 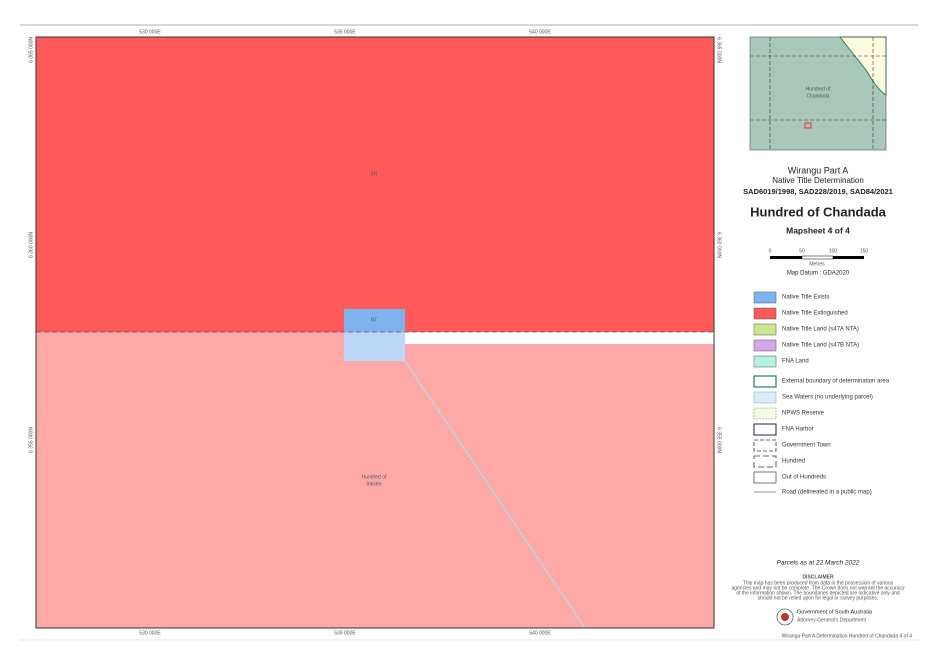 I want to click on road-reserve, so click(x=559, y=338).